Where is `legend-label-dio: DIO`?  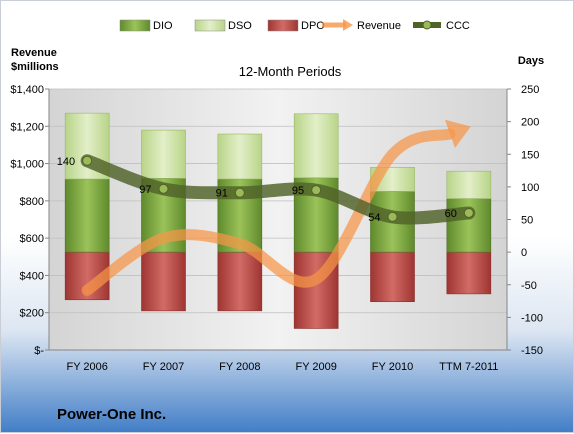 legend-label-dio: DIO is located at coordinates (163, 26).